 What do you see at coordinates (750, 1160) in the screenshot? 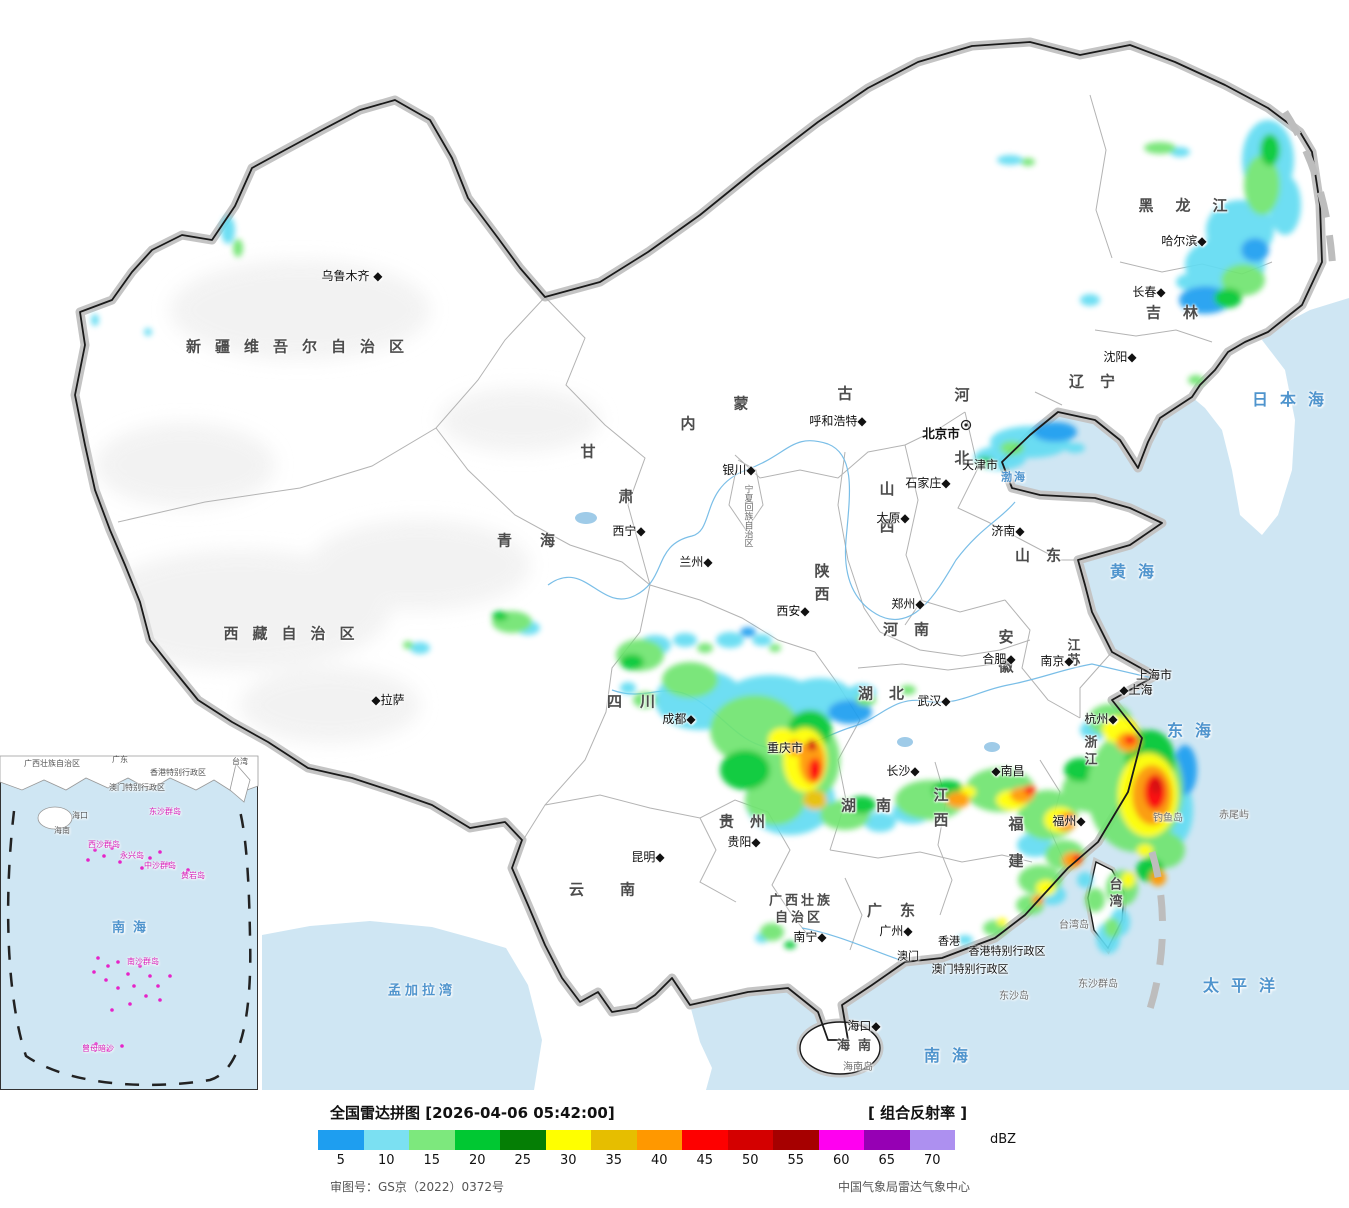
I see `legend-value-50: 50` at bounding box center [750, 1160].